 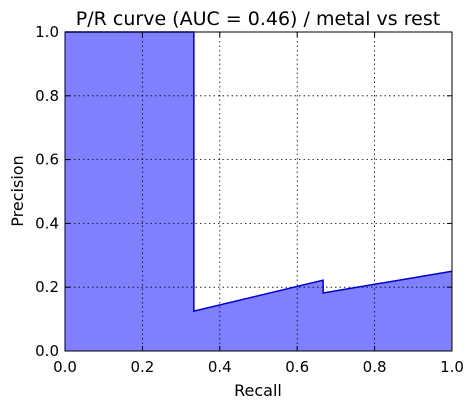 What do you see at coordinates (47, 32) in the screenshot?
I see `y-tick-label: 1.0` at bounding box center [47, 32].